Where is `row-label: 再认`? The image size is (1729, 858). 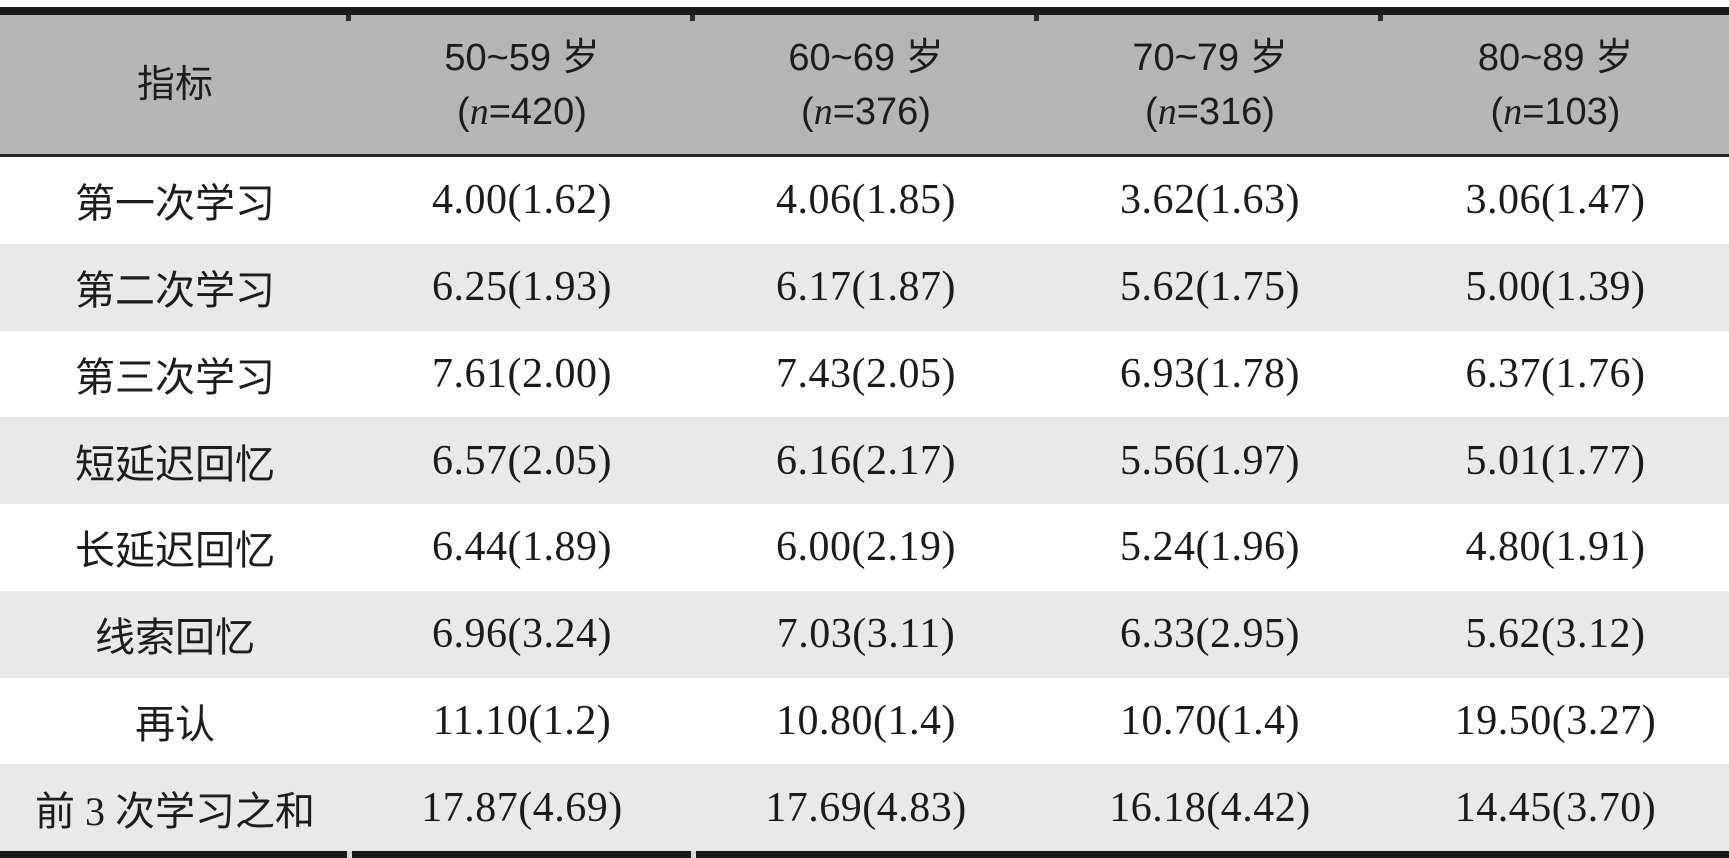 row-label: 再认 is located at coordinates (175, 724).